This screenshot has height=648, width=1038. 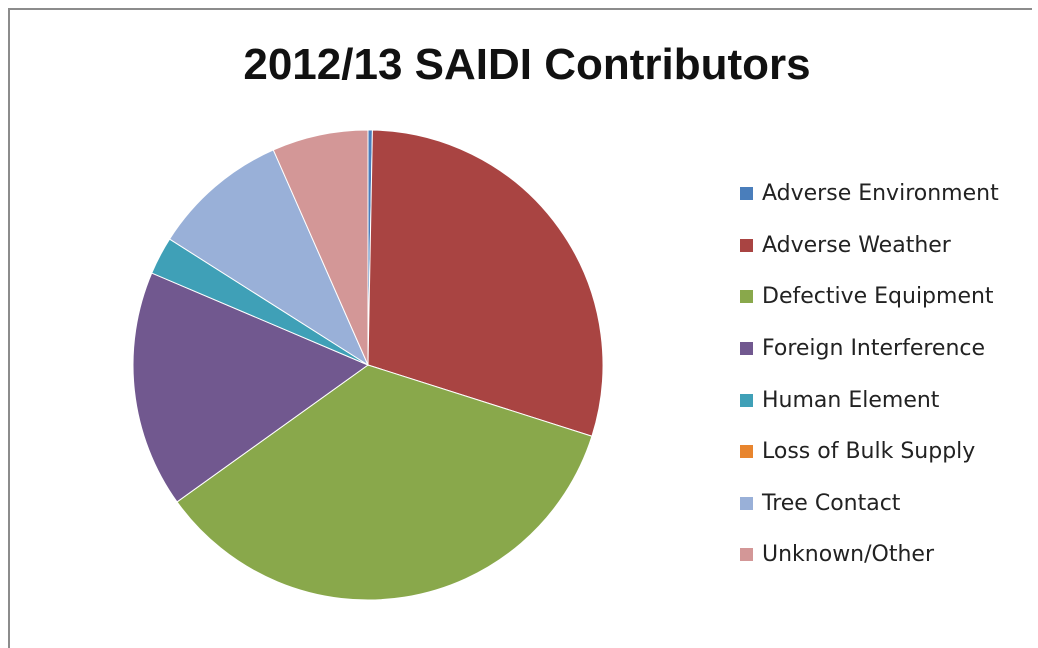 What do you see at coordinates (851, 400) in the screenshot?
I see `legend-label: Human Element` at bounding box center [851, 400].